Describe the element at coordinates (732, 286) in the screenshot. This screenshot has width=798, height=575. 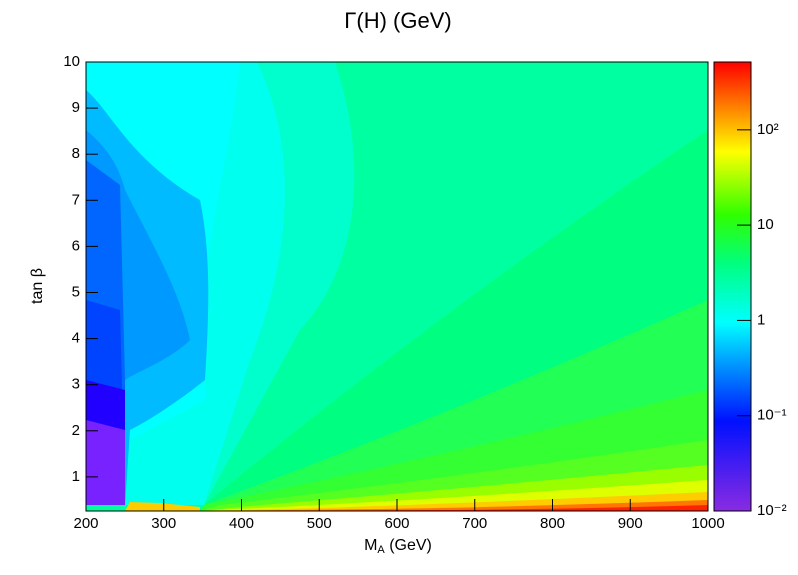
I see `color-bar` at that location.